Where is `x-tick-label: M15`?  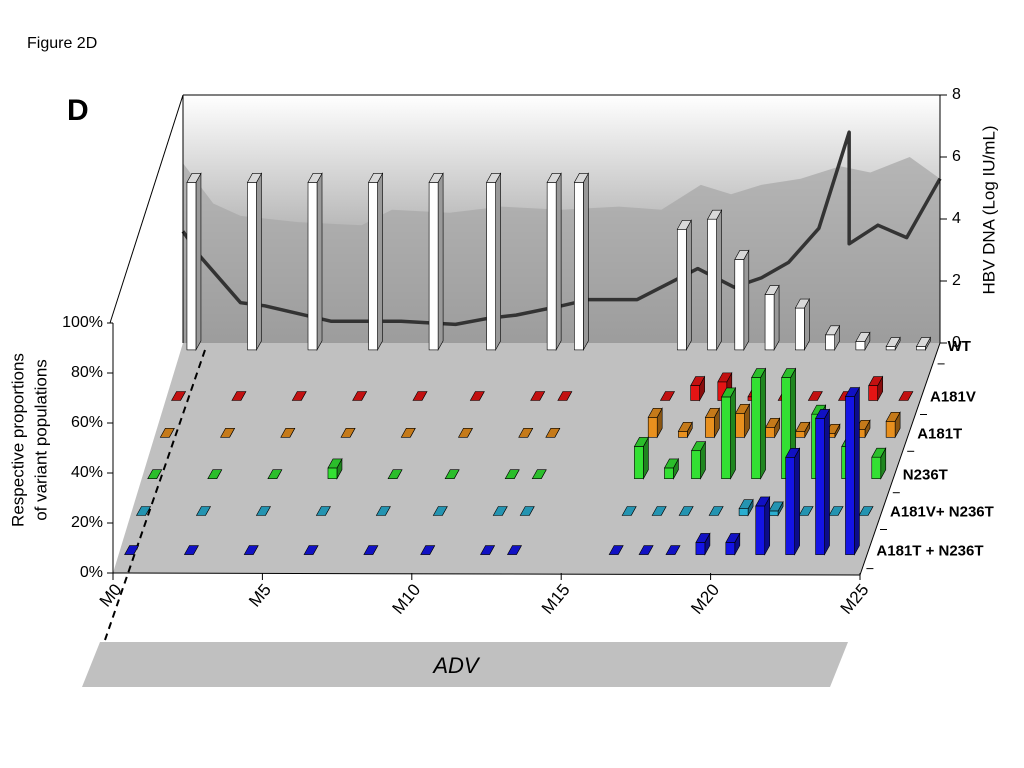
x-tick-label: M15 is located at coordinates (556, 599).